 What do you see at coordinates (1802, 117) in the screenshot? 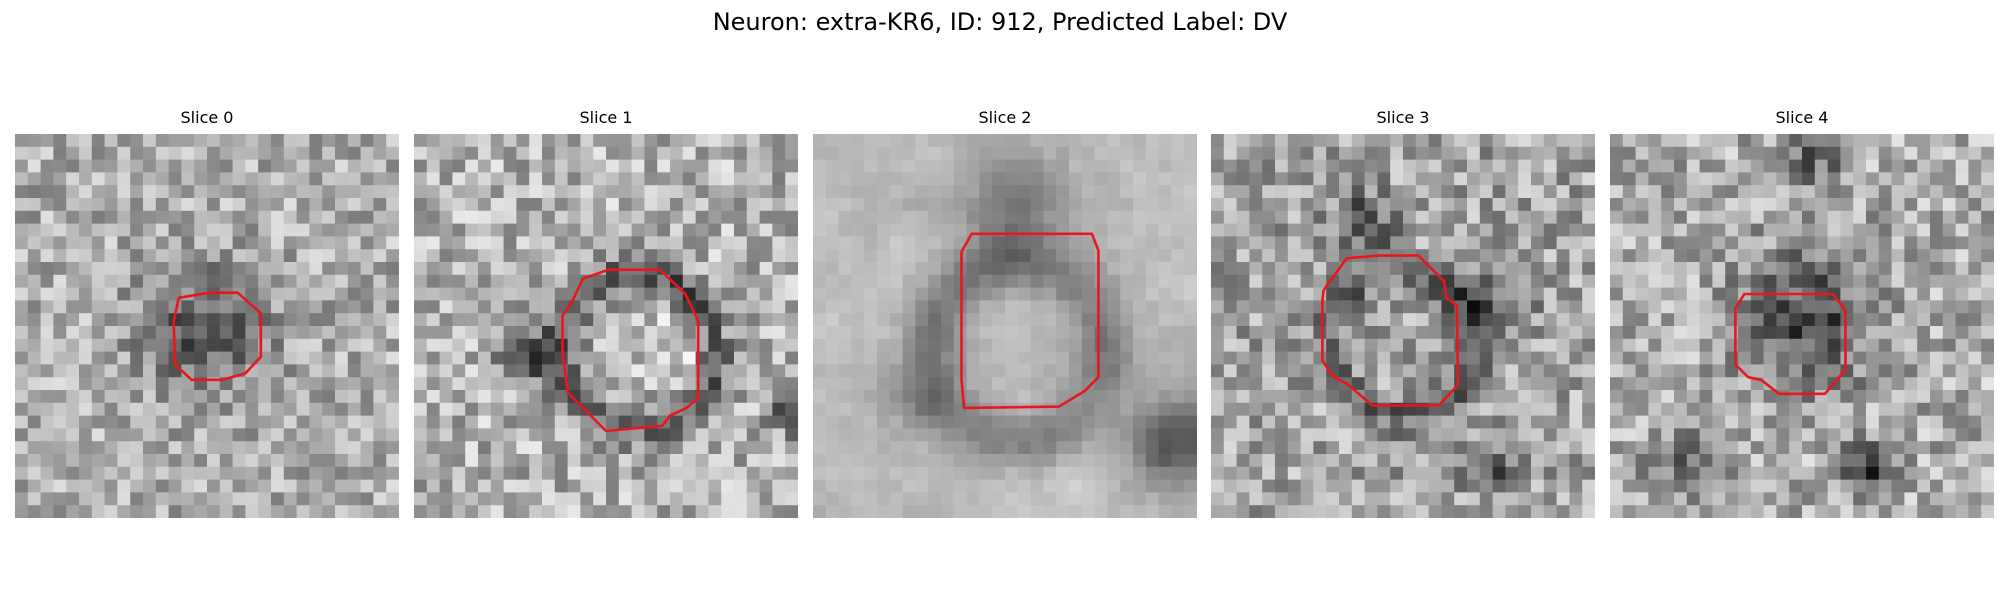
I see `slice-title-4: Slice 4` at bounding box center [1802, 117].